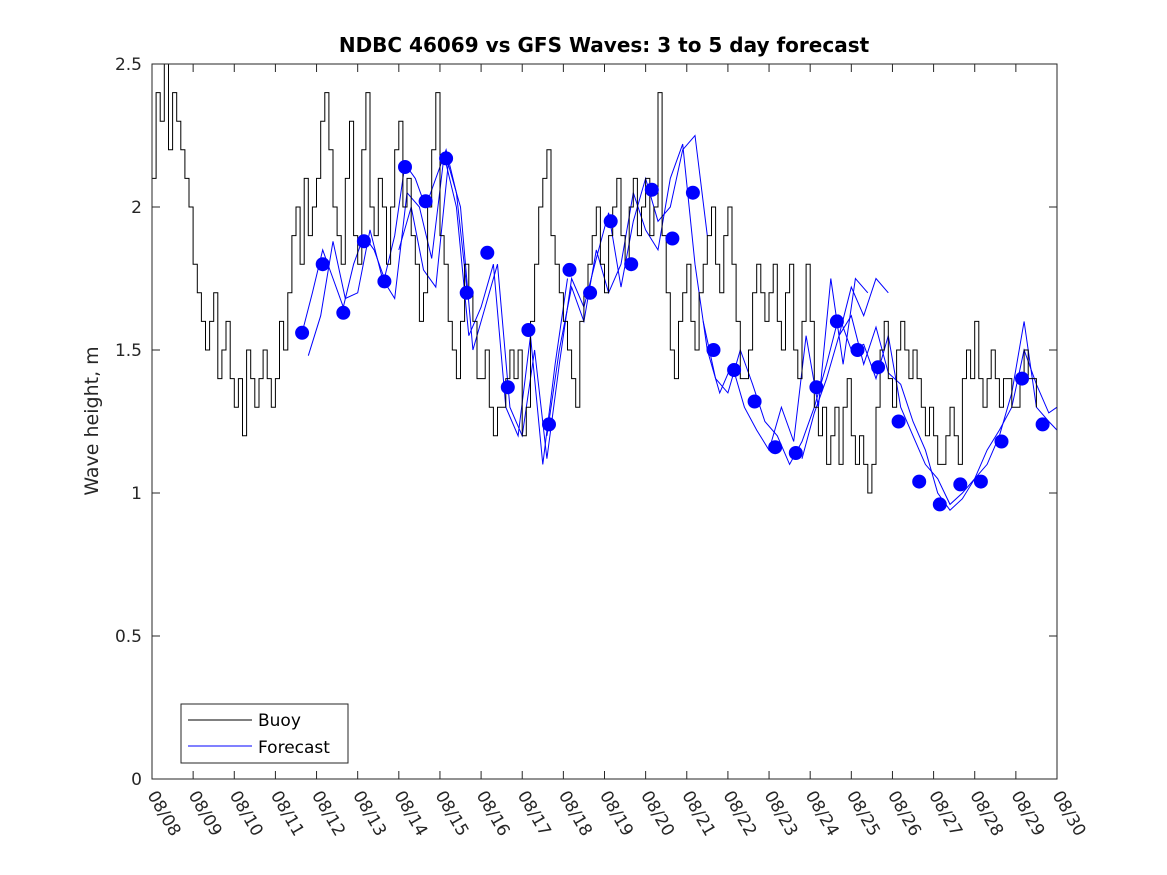 The height and width of the screenshot is (875, 1167). I want to click on legend: Buoy Forecast, so click(264, 733).